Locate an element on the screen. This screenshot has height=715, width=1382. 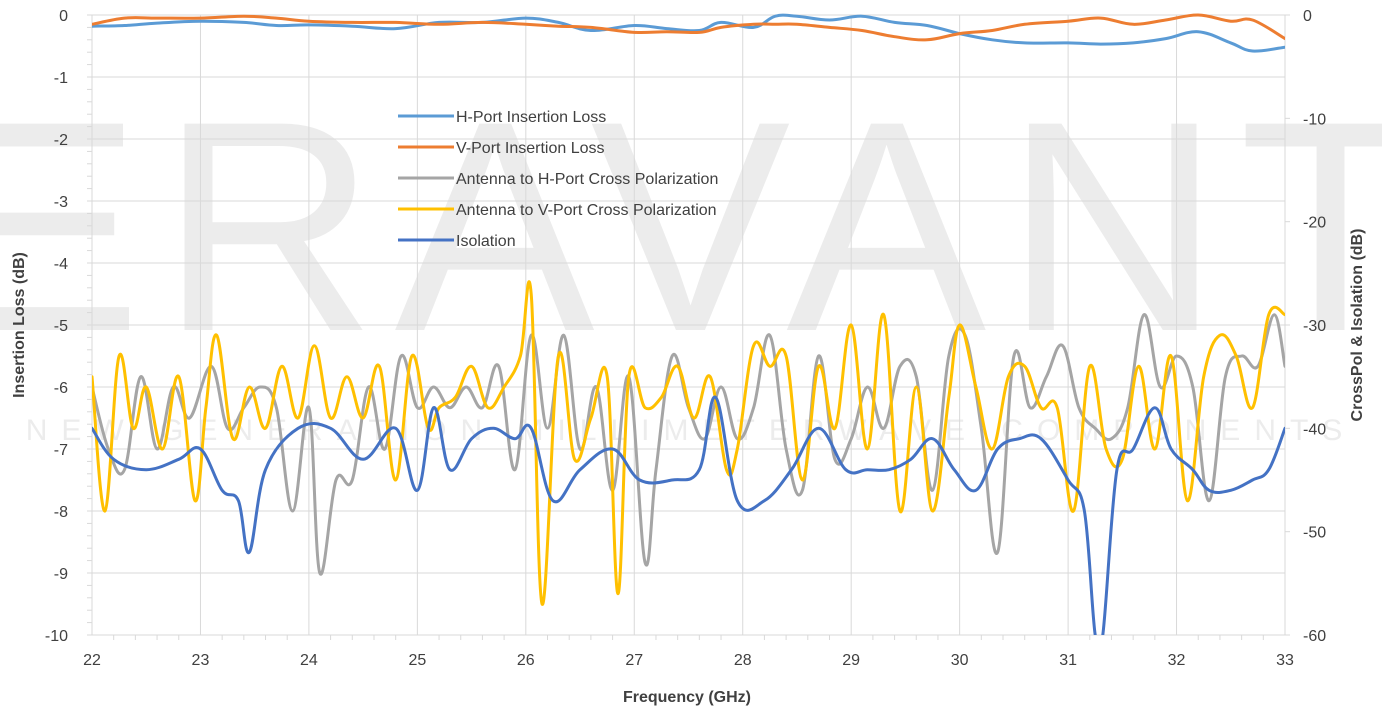
x-tick-label: 27 is located at coordinates (634, 660).